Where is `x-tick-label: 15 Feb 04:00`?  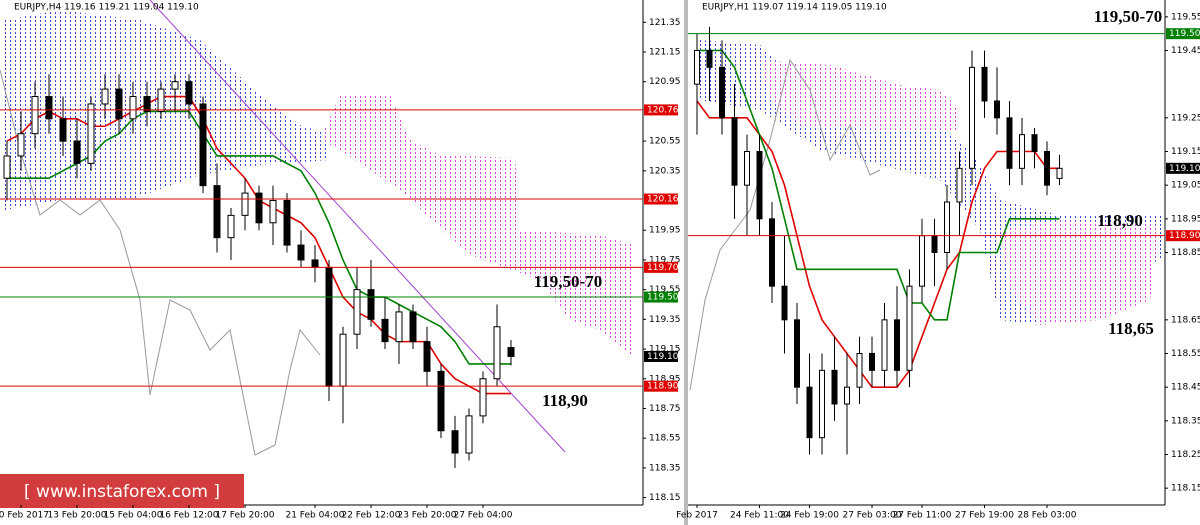 x-tick-label: 15 Feb 04:00 is located at coordinates (132, 516).